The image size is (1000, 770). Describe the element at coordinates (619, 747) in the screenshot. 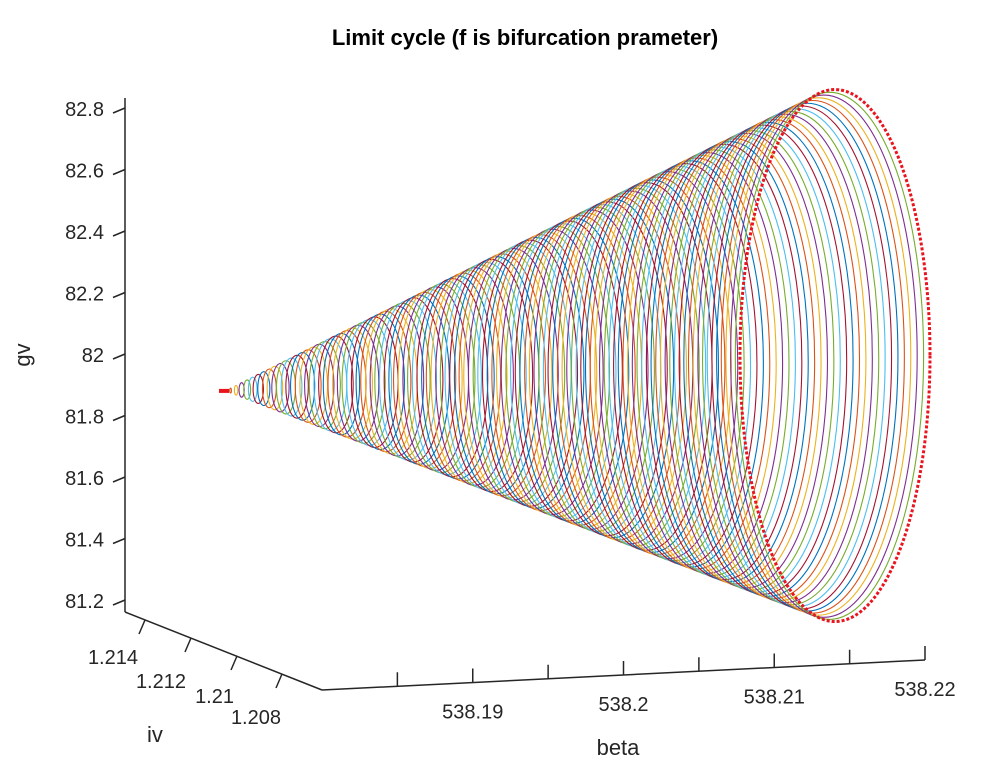

I see `x-axis-label: beta` at that location.